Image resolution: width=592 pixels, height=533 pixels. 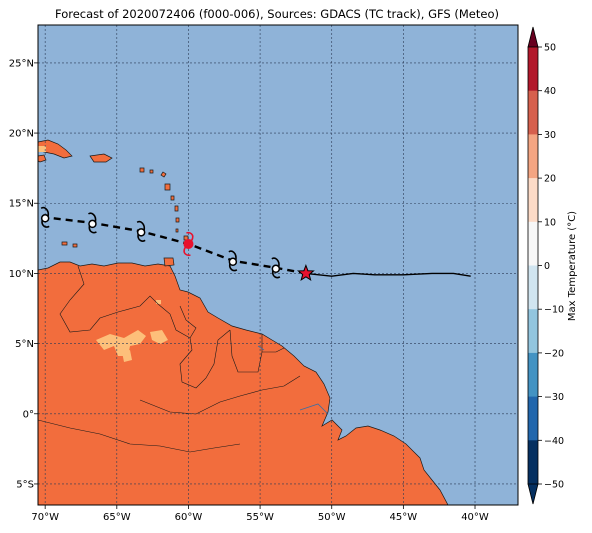 I want to click on latitude-tick-label: 20°N, so click(x=21, y=134).